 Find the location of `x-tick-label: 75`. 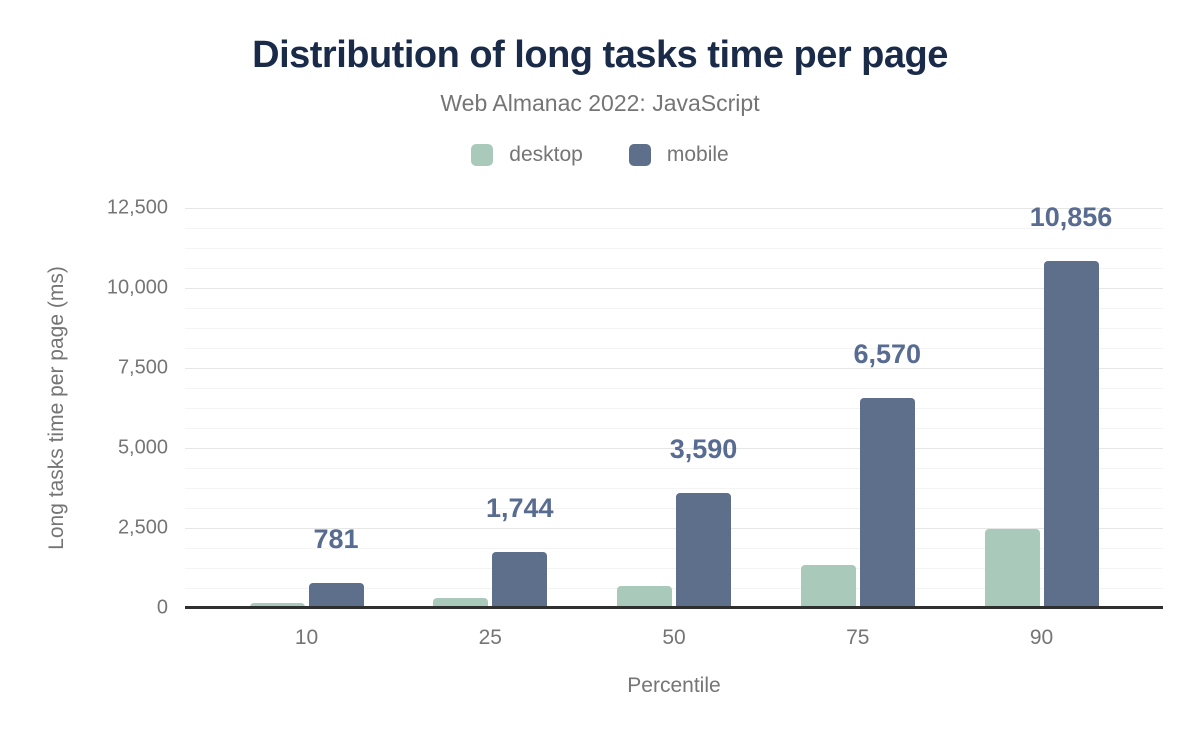

x-tick-label: 75 is located at coordinates (858, 637).